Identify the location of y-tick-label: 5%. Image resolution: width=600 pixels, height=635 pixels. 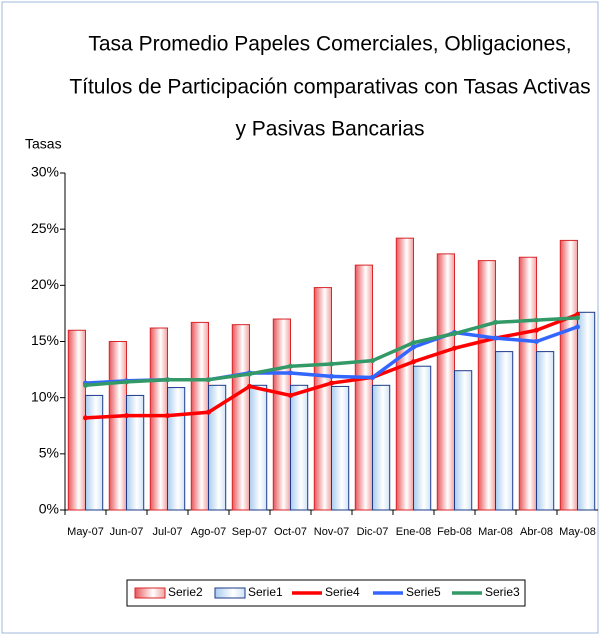
(49, 453).